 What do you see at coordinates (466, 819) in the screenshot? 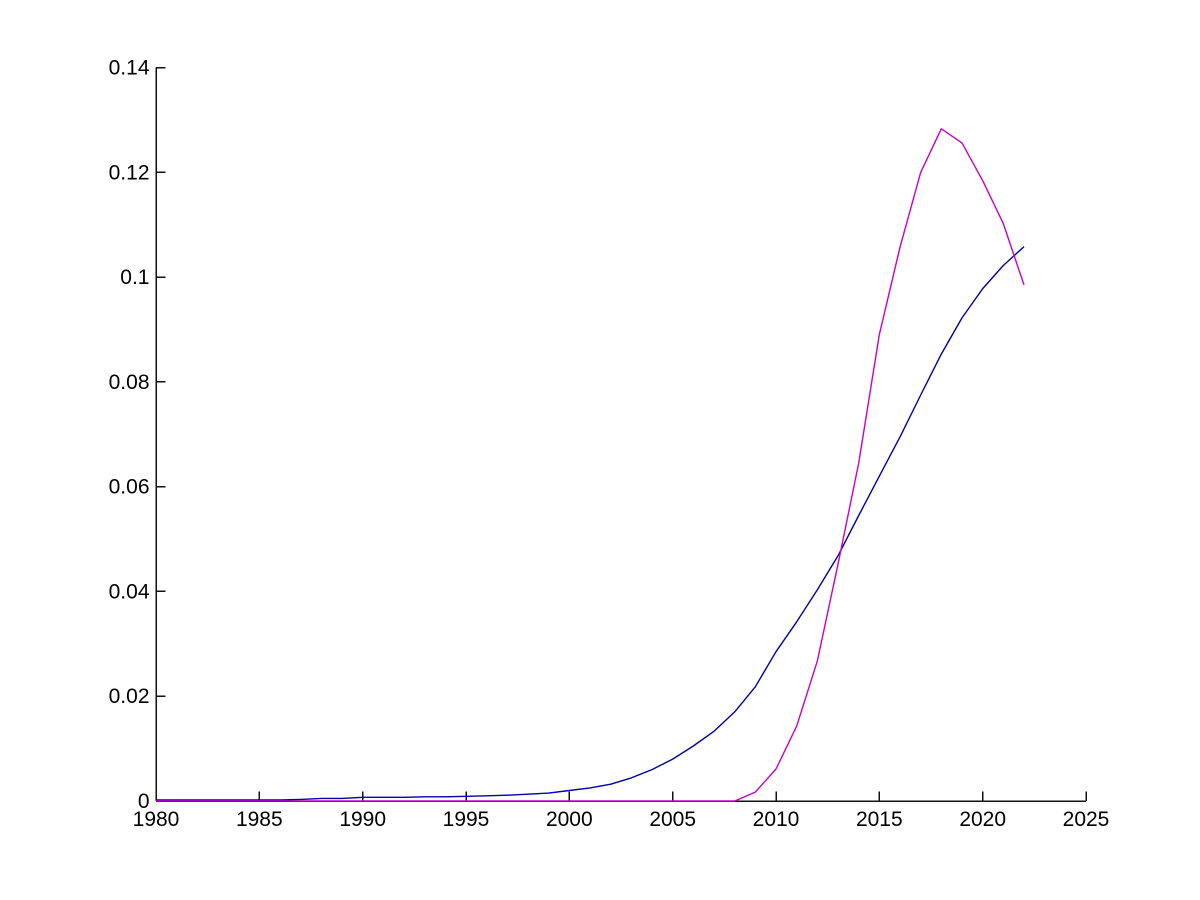
I see `svg-text: 1995` at bounding box center [466, 819].